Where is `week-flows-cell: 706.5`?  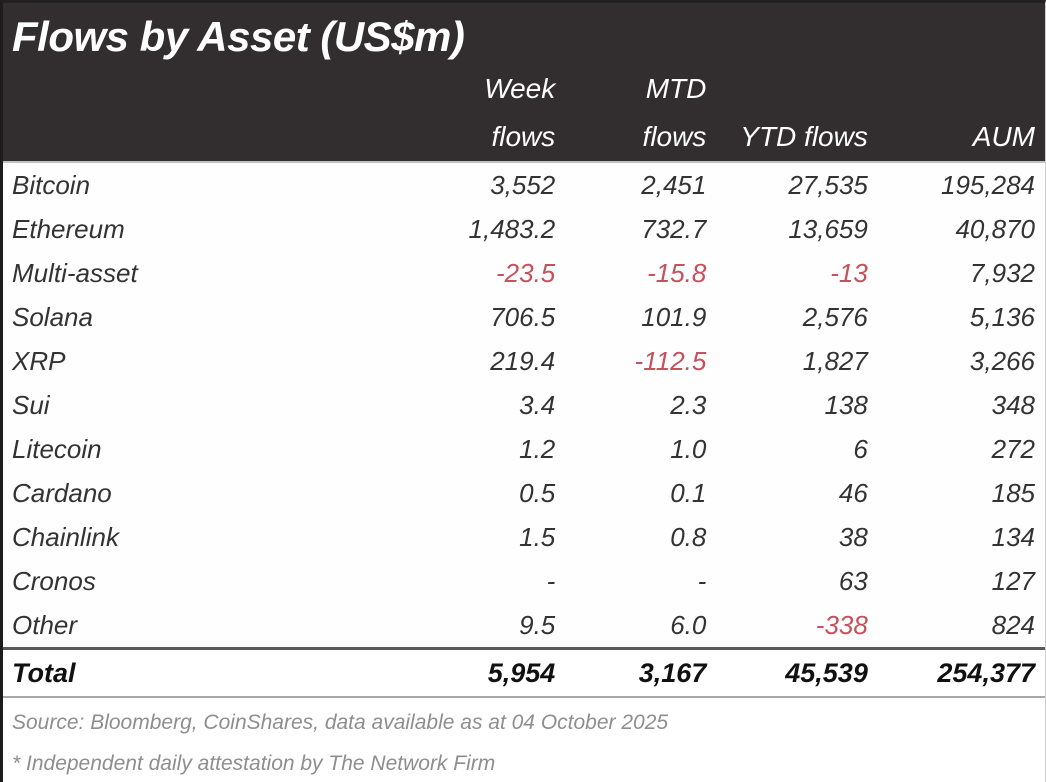
week-flows-cell: 706.5 is located at coordinates (487, 317).